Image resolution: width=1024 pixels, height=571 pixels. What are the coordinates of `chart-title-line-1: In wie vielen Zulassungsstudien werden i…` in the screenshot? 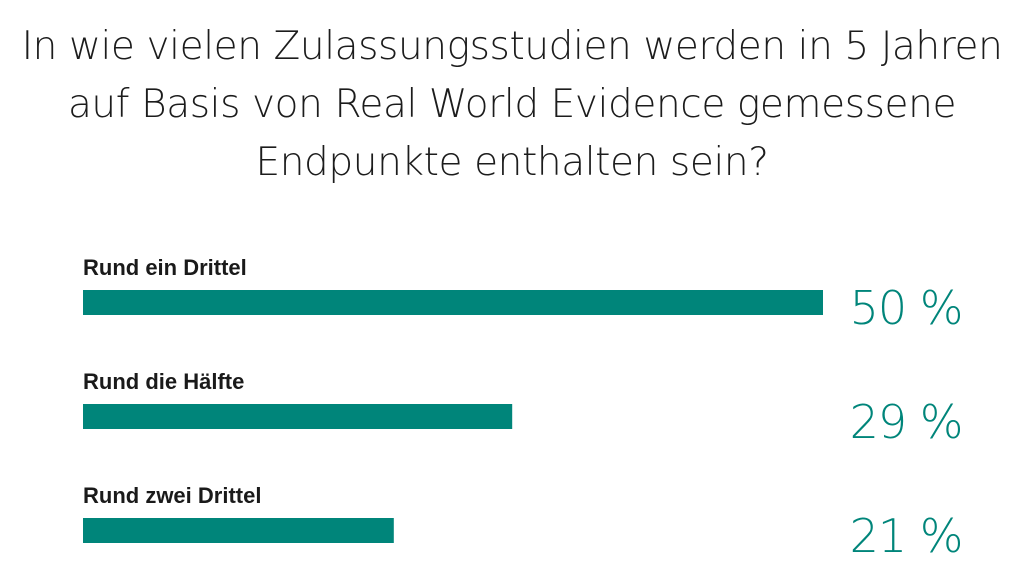 It's located at (512, 46).